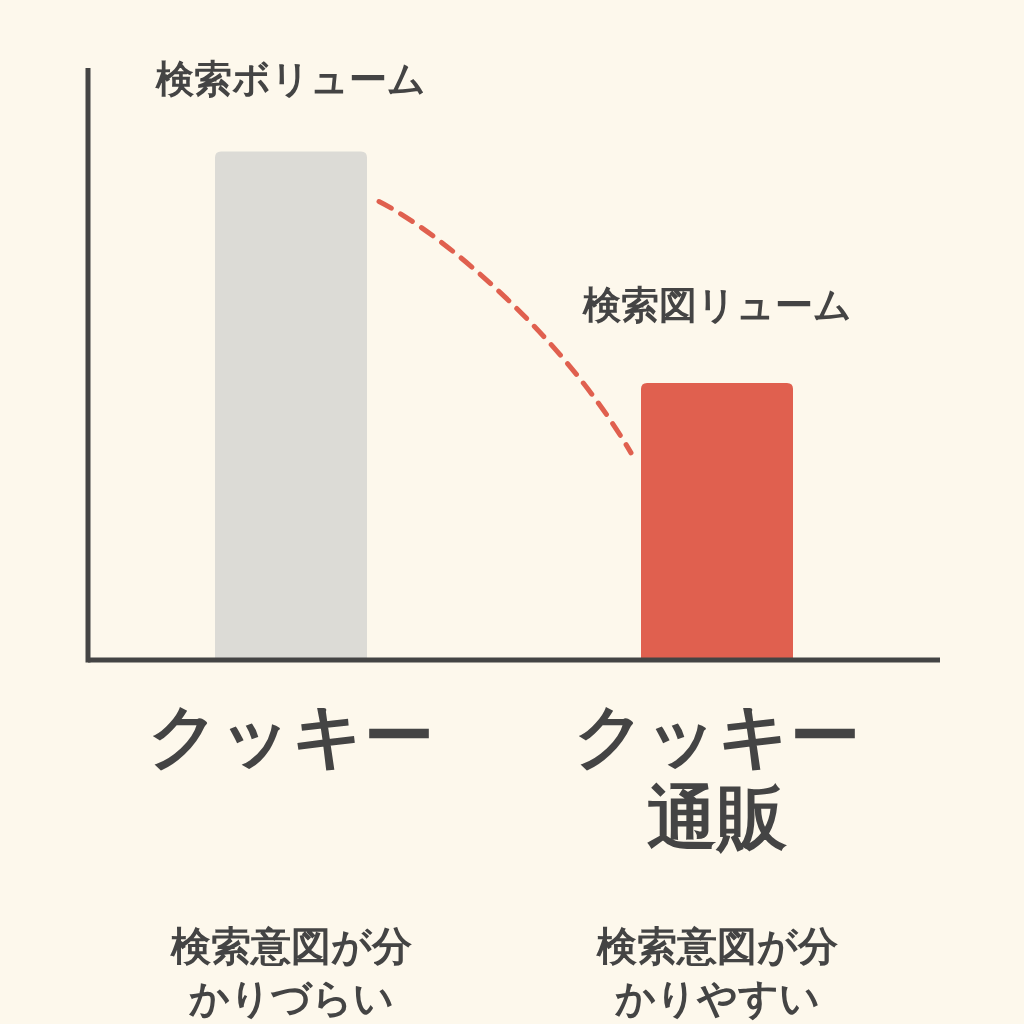 The height and width of the screenshot is (1024, 1024). Describe the element at coordinates (716, 304) in the screenshot. I see `annotation: 検索図リューム` at that location.